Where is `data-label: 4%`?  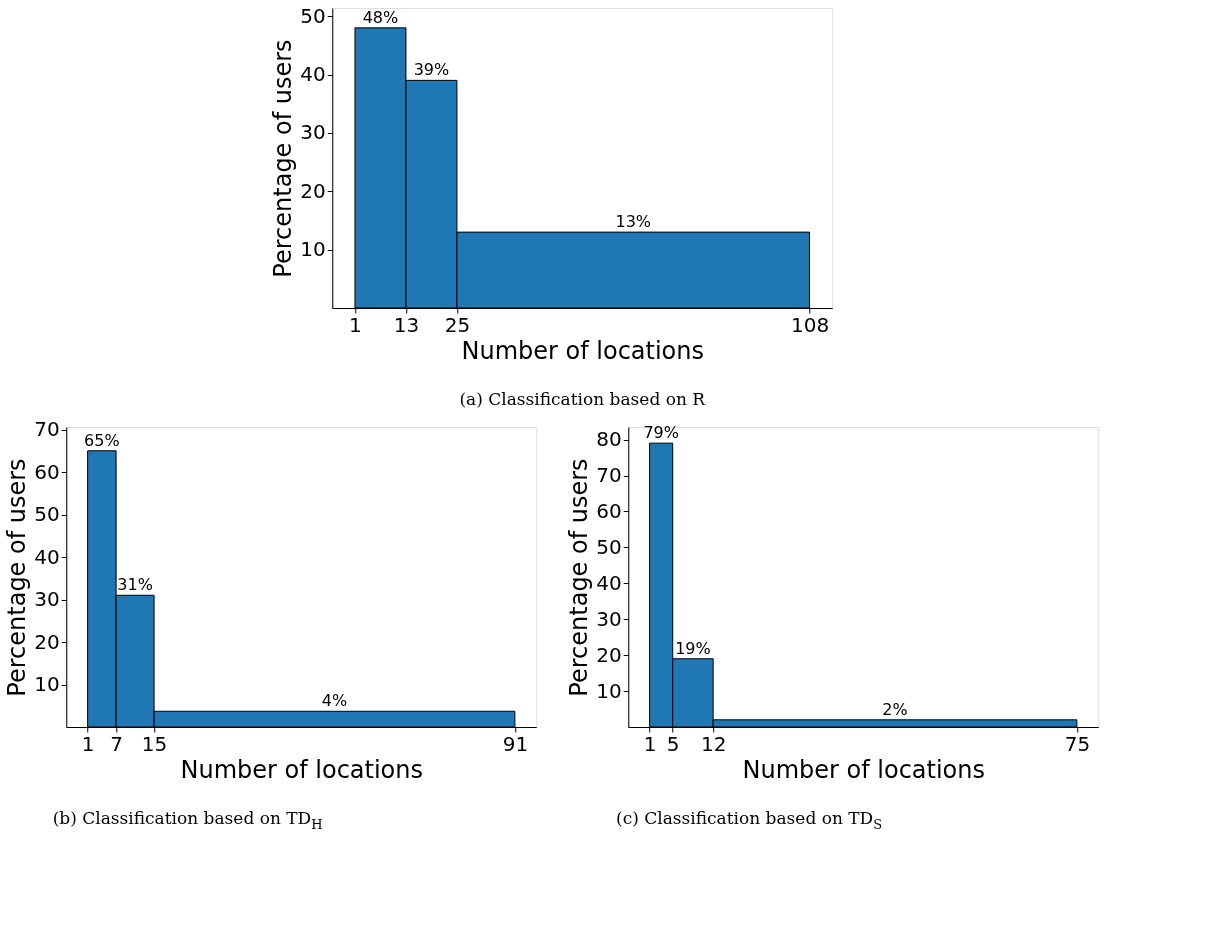 data-label: 4% is located at coordinates (334, 701).